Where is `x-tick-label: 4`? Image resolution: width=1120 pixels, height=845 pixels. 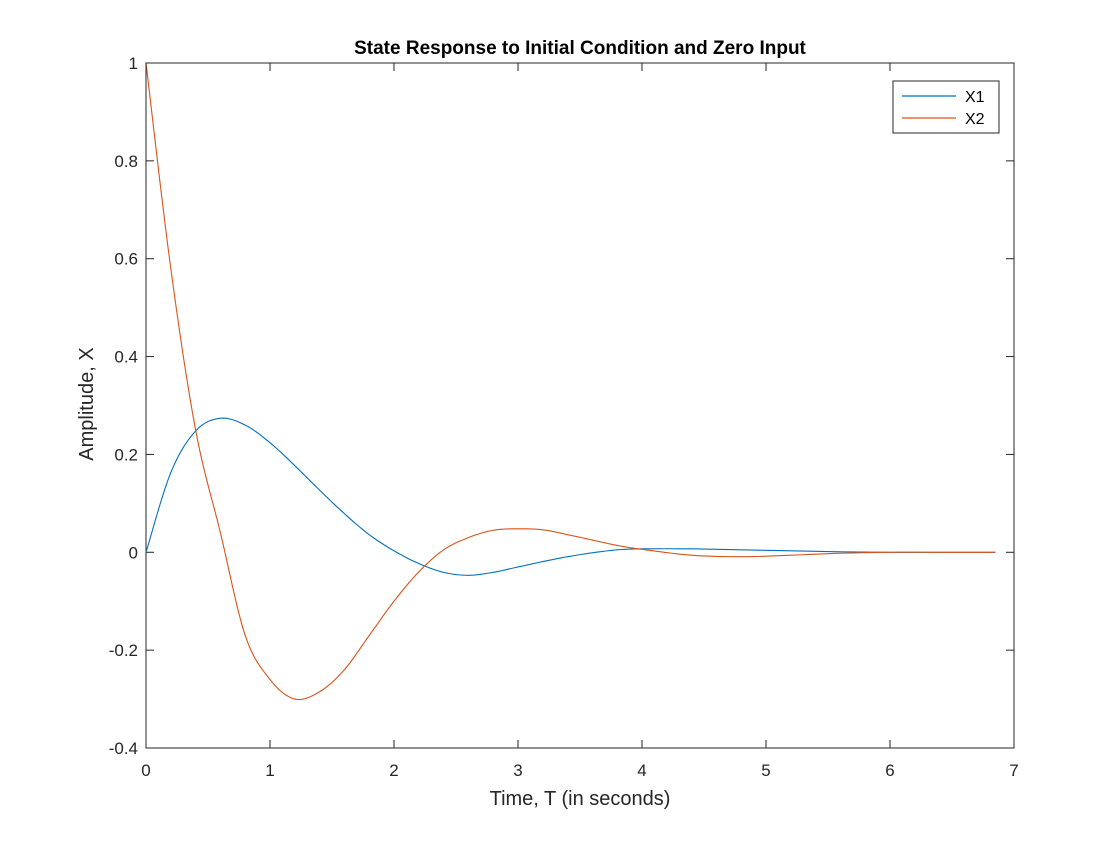
x-tick-label: 4 is located at coordinates (641, 770).